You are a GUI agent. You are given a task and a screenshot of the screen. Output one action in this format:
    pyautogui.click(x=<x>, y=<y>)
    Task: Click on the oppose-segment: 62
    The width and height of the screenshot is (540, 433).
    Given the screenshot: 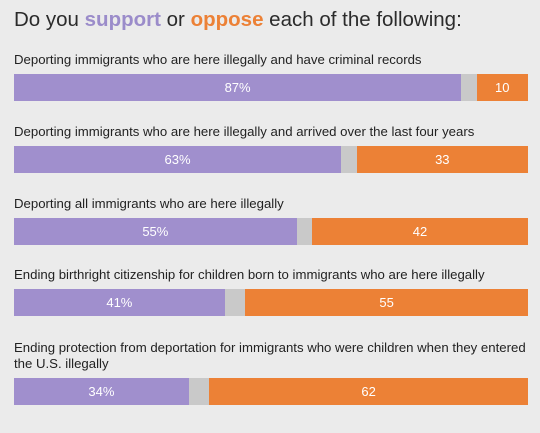 What is the action you would take?
    pyautogui.click(x=368, y=391)
    